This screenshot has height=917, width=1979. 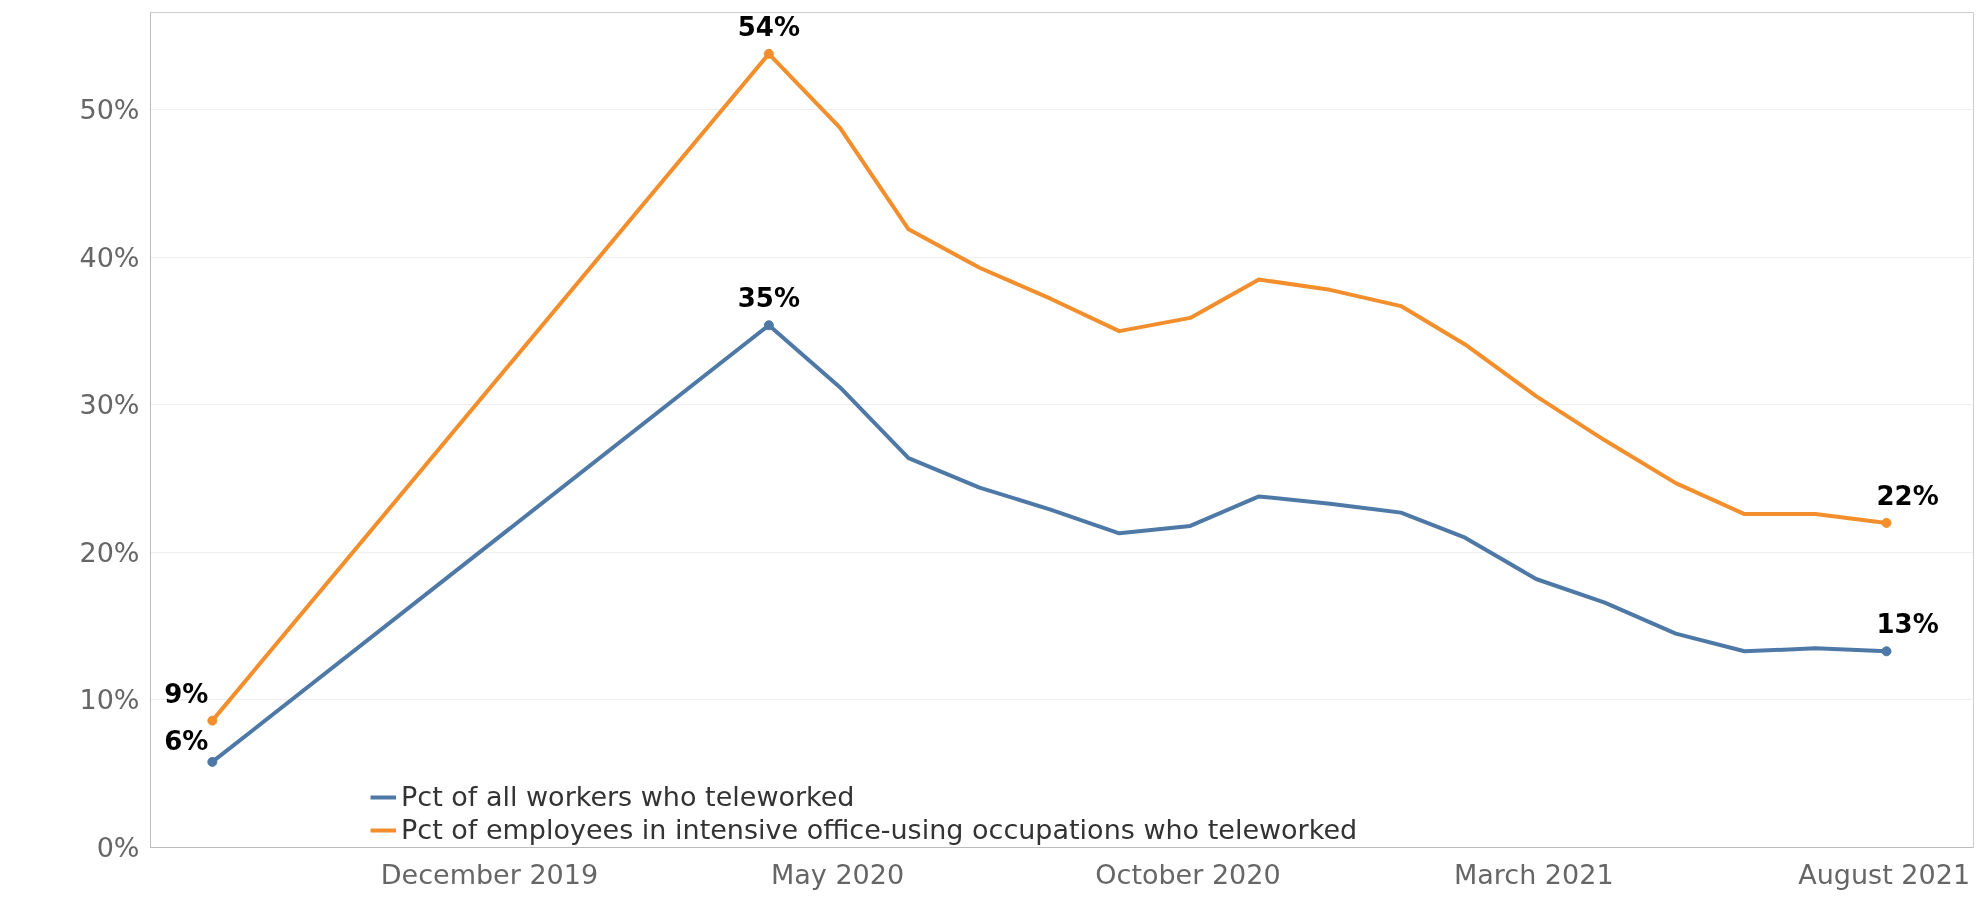 I want to click on x-tick-label: March 2021, so click(x=1533, y=874).